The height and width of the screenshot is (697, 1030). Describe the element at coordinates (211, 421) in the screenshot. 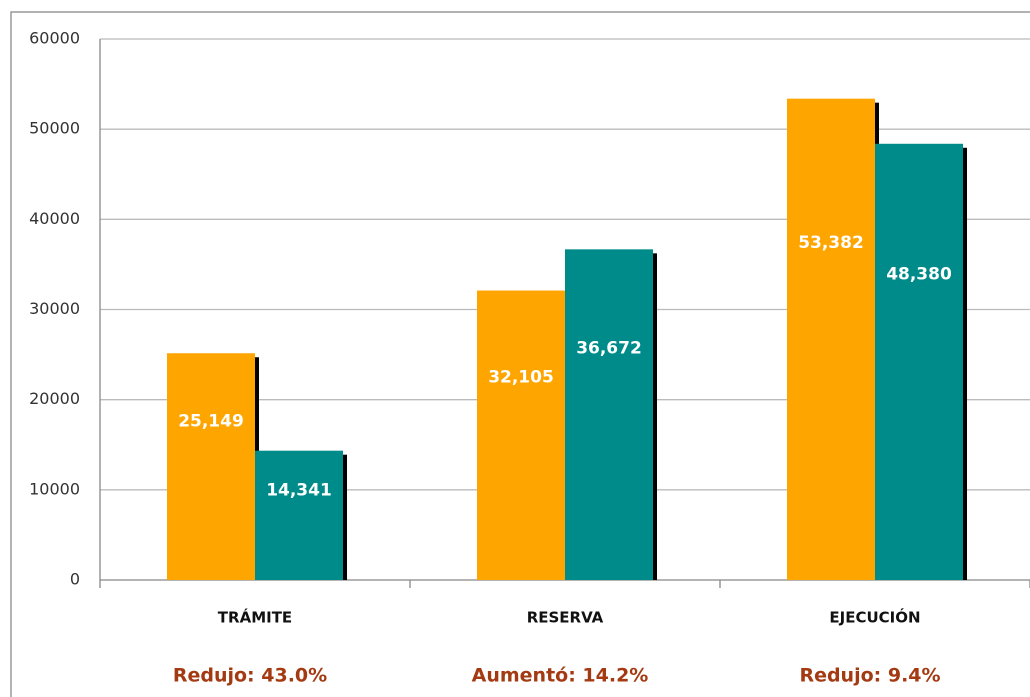

I see `value-label: 25,149` at that location.